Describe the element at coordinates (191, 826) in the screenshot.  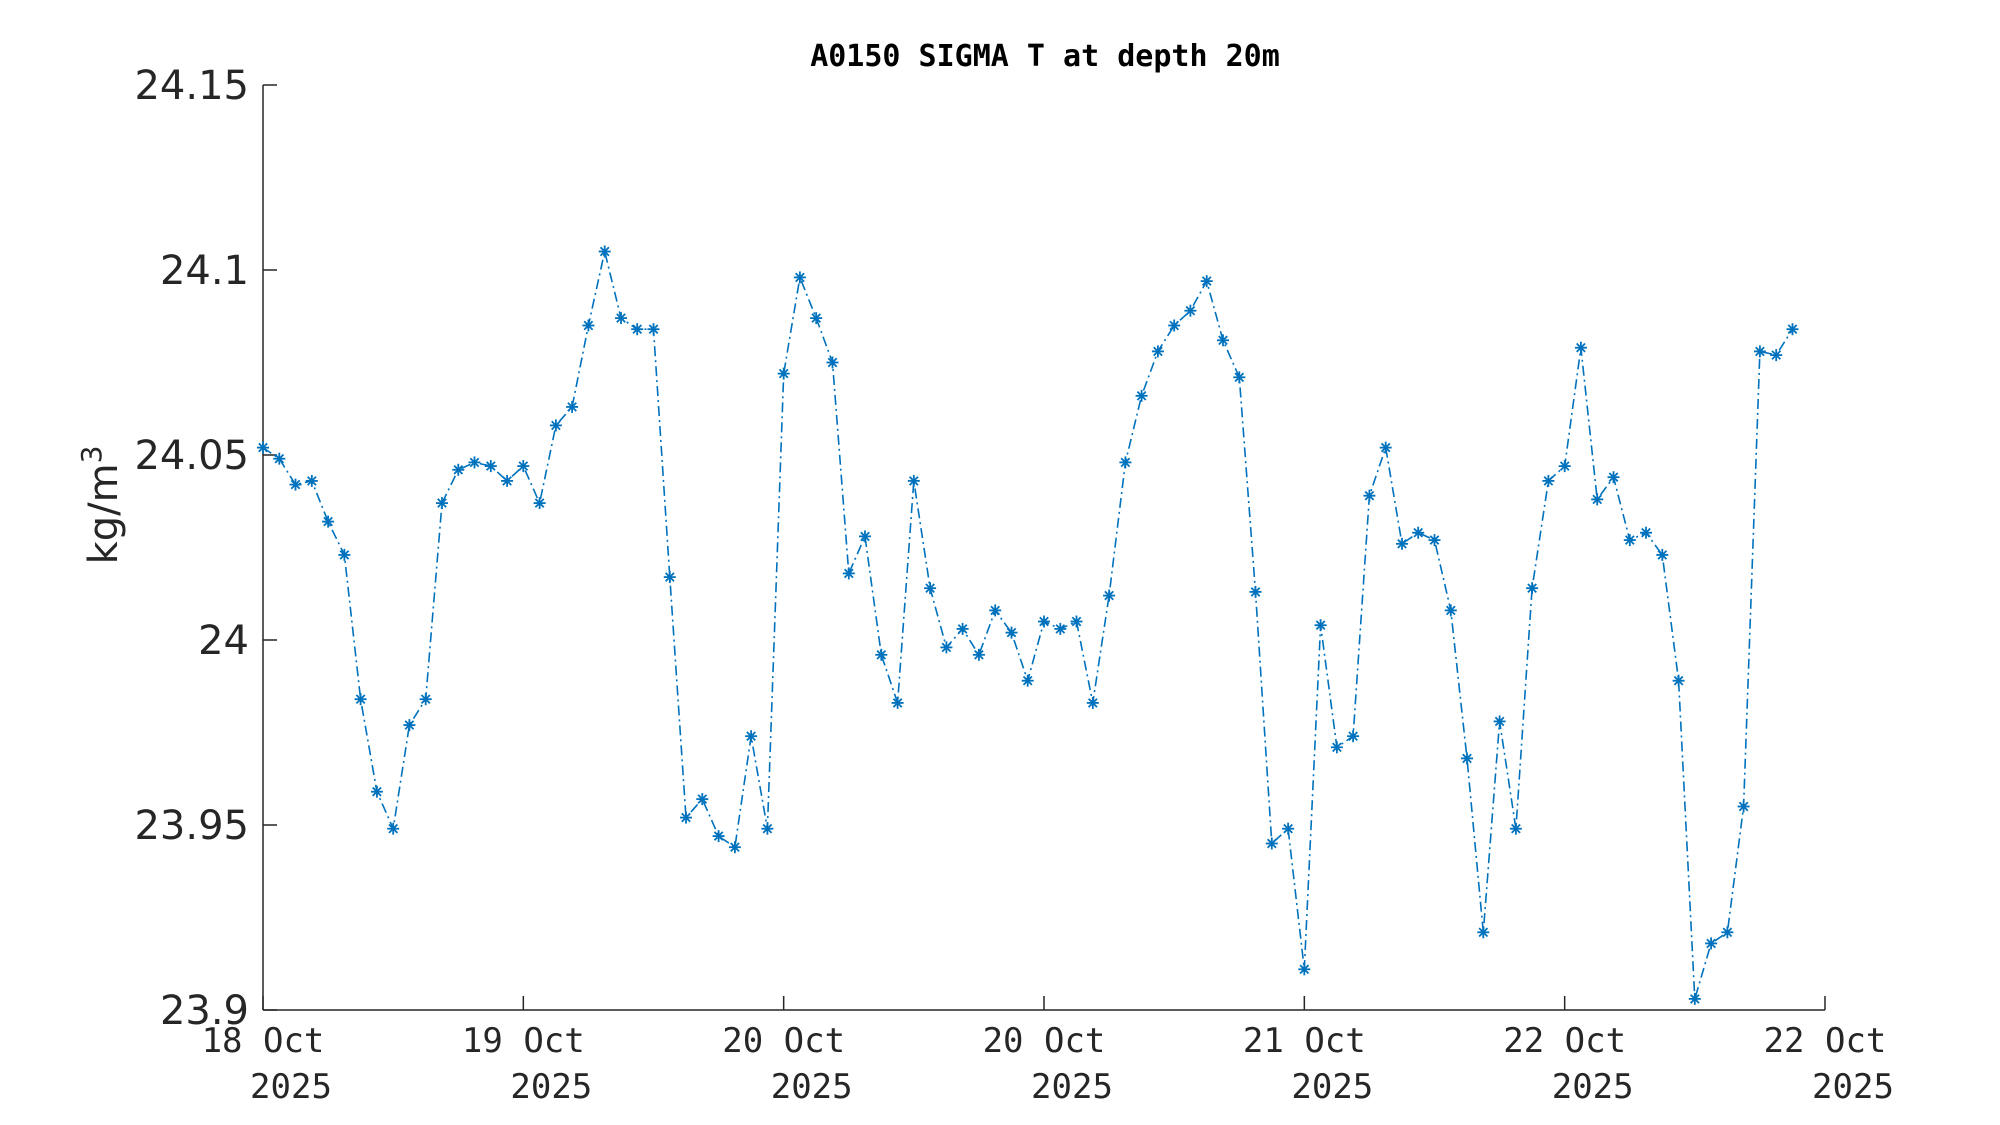
I see `y-tick-label: 23.95` at that location.